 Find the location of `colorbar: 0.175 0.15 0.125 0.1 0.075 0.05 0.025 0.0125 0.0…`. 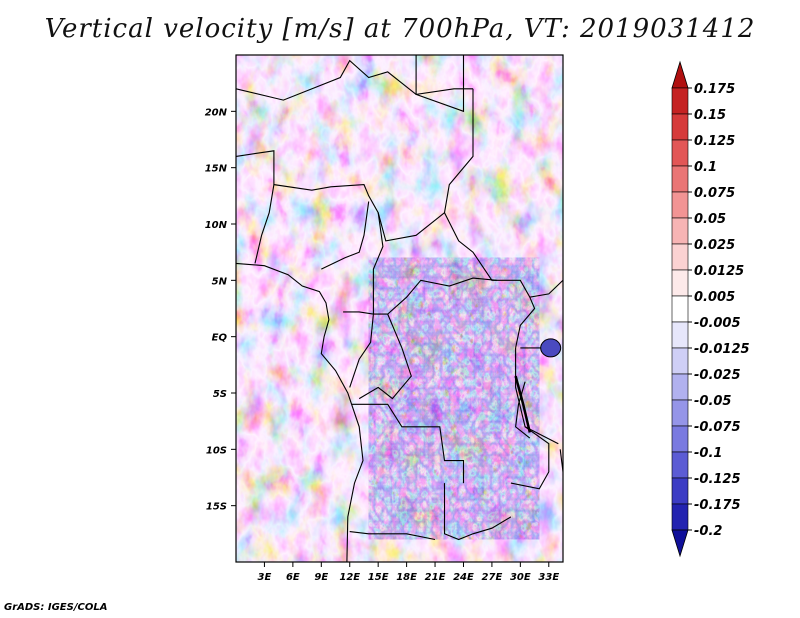

colorbar: 0.175 0.15 0.125 0.1 0.075 0.05 0.025 0.0125 0.0… is located at coordinates (710, 309).